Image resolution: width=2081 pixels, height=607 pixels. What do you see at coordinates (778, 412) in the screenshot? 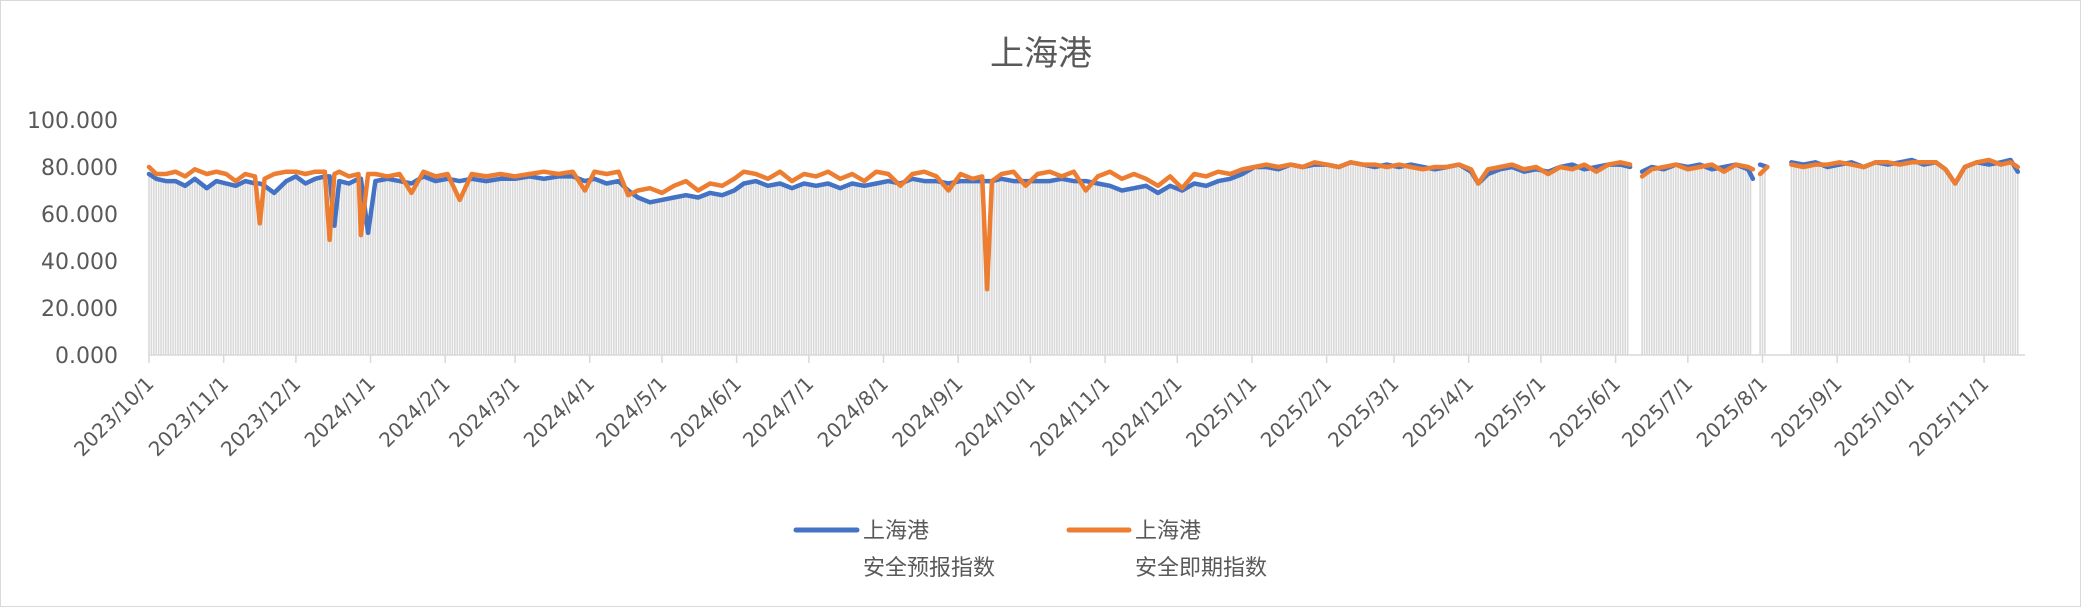
I see `x-tick-label: 2024/7/1` at bounding box center [778, 412].